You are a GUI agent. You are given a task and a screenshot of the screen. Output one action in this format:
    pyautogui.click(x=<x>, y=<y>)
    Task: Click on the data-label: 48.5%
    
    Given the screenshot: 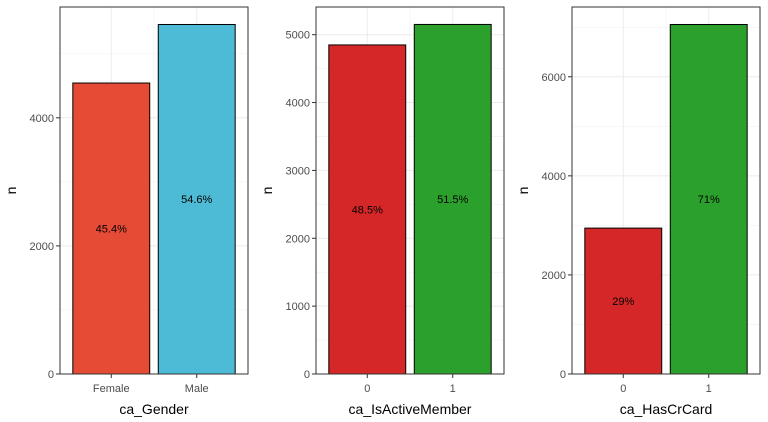 What is the action you would take?
    pyautogui.click(x=367, y=210)
    